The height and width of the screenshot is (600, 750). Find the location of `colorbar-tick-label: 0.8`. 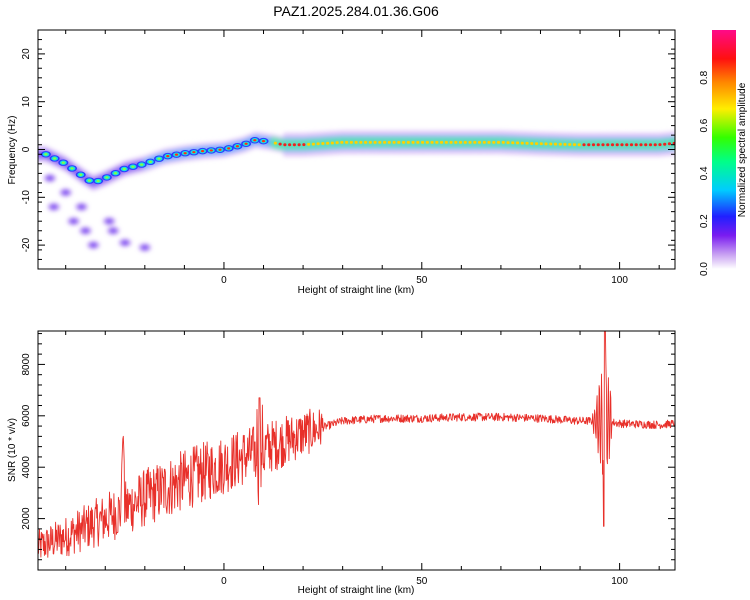

colorbar-tick-label: 0.8 is located at coordinates (704, 77).